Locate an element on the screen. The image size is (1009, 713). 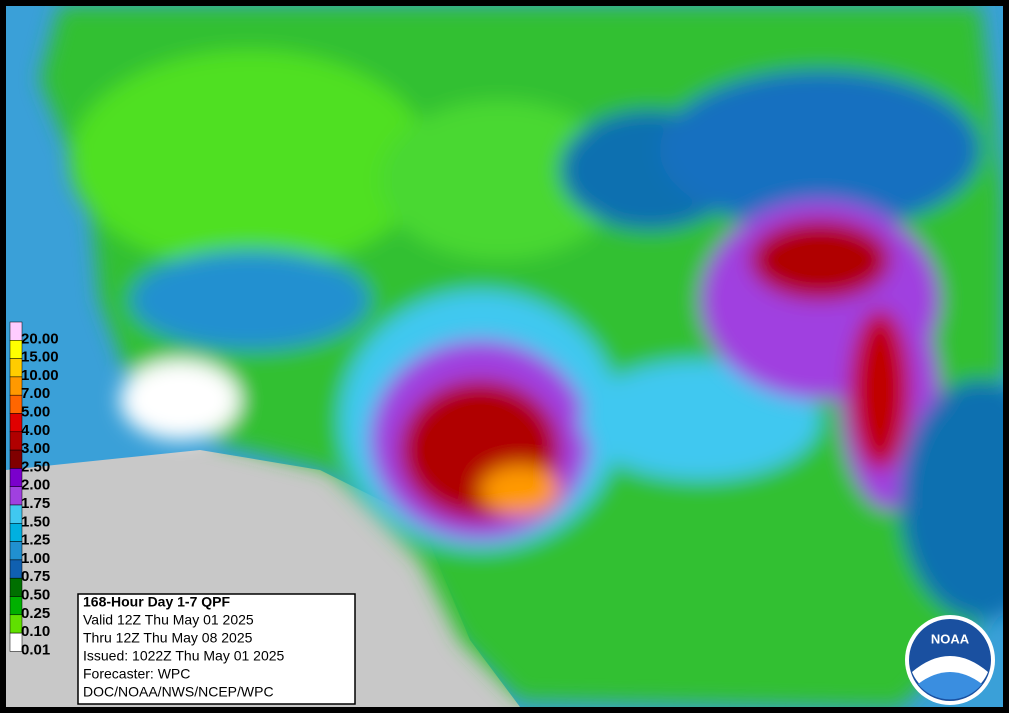
noaa-logo: NOAA is located at coordinates (950, 660).